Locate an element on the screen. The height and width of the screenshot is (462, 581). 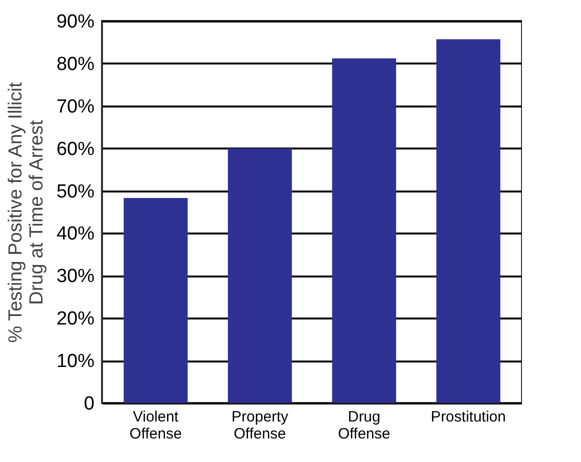
y-tick-label: 80% is located at coordinates (75, 64).